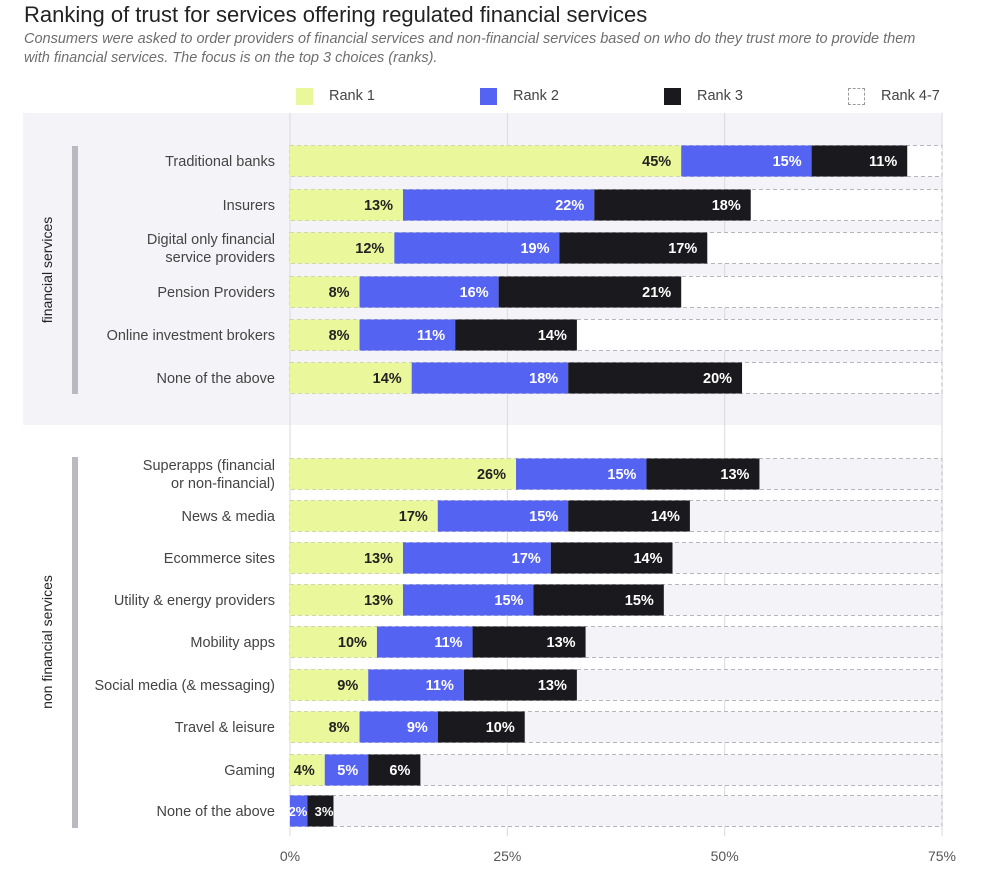 This screenshot has width=998, height=877. What do you see at coordinates (500, 728) in the screenshot?
I see `data-label-rank-3: 10%` at bounding box center [500, 728].